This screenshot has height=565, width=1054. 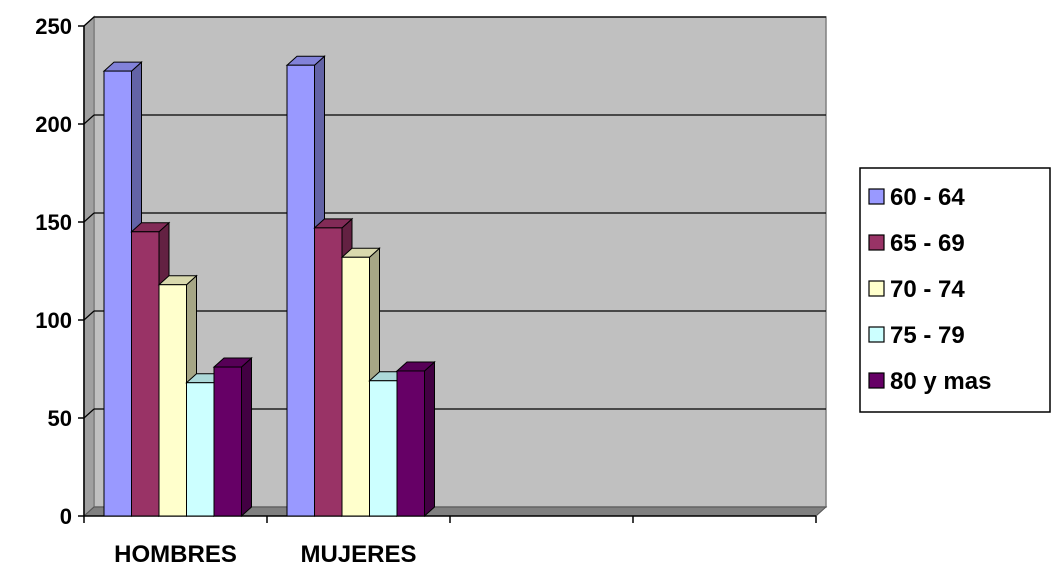 I want to click on legend-item: 65 - 69, so click(x=916, y=243).